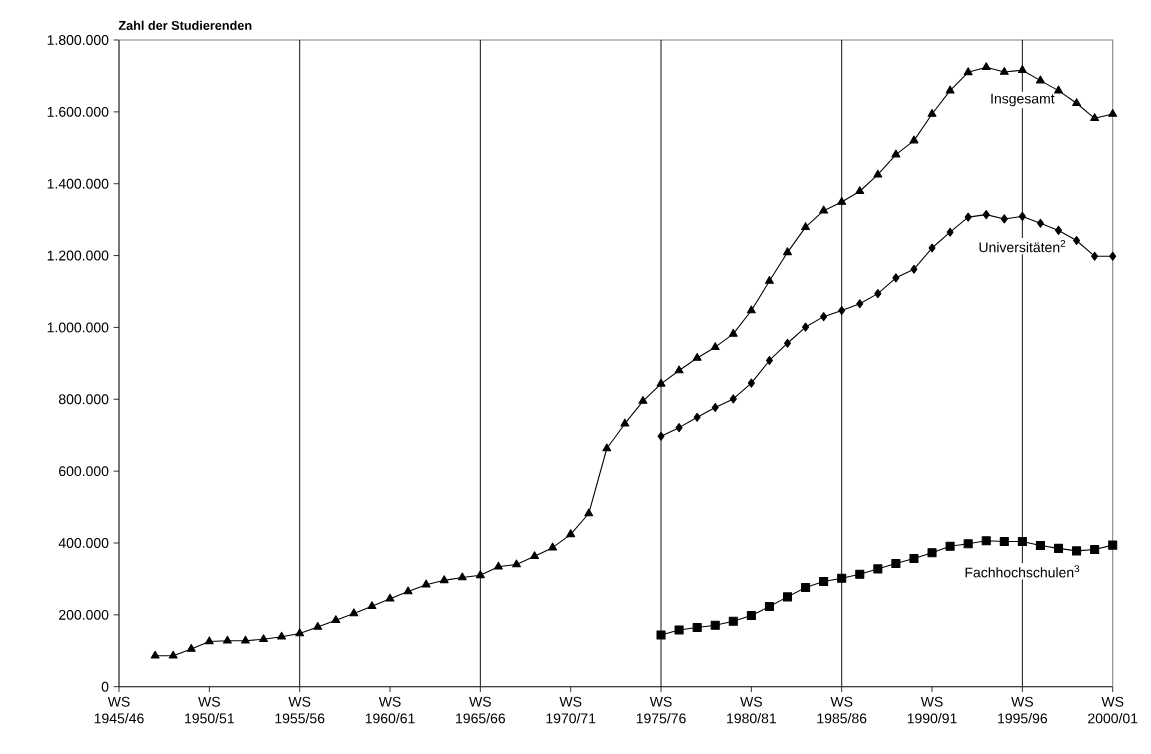 This screenshot has width=1151, height=754. What do you see at coordinates (751, 710) in the screenshot?
I see `x-tick-label: WS 1980/81` at bounding box center [751, 710].